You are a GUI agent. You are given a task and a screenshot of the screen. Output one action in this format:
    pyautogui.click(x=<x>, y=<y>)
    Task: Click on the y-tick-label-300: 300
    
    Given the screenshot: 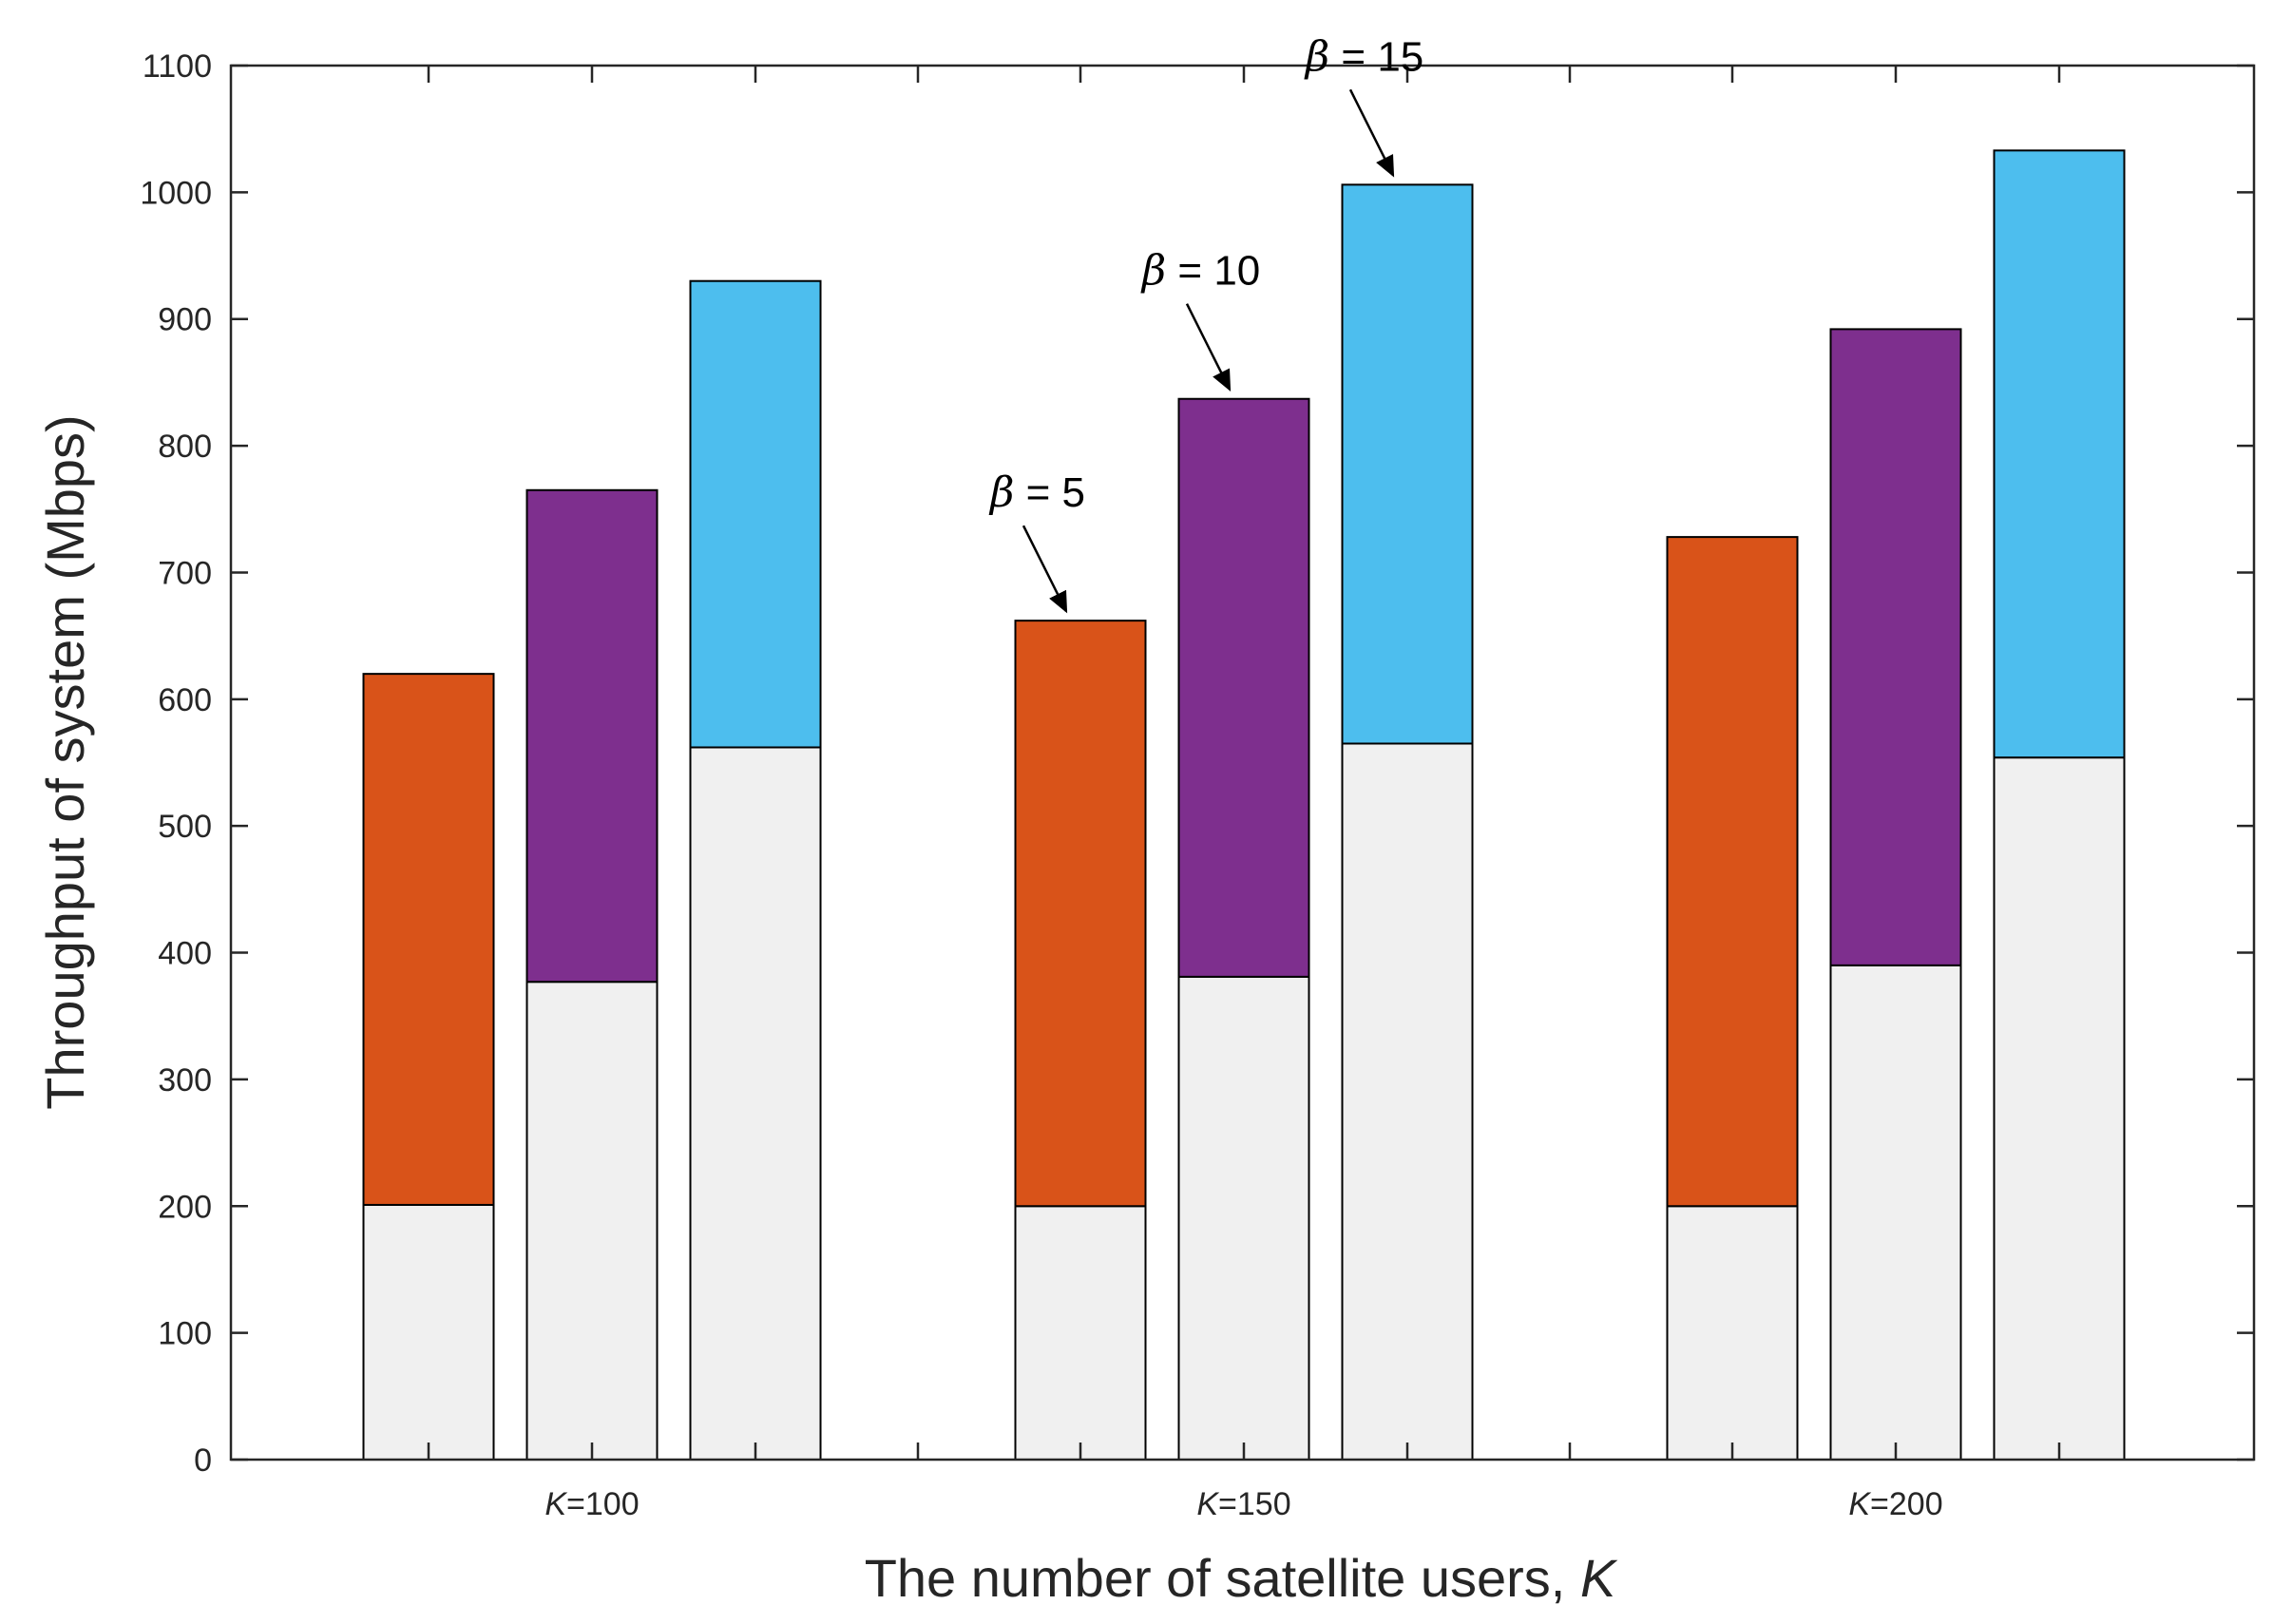 What is the action you would take?
    pyautogui.click(x=185, y=1080)
    